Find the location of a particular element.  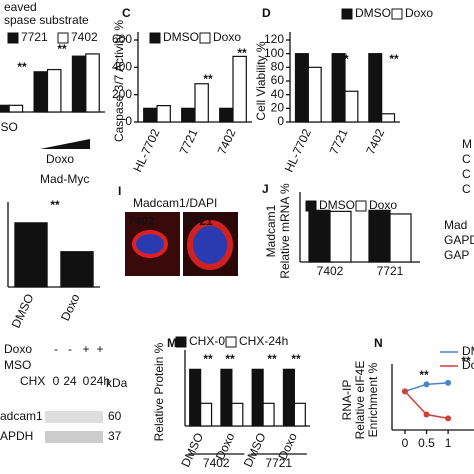

panel-letter: C is located at coordinates (126, 13).